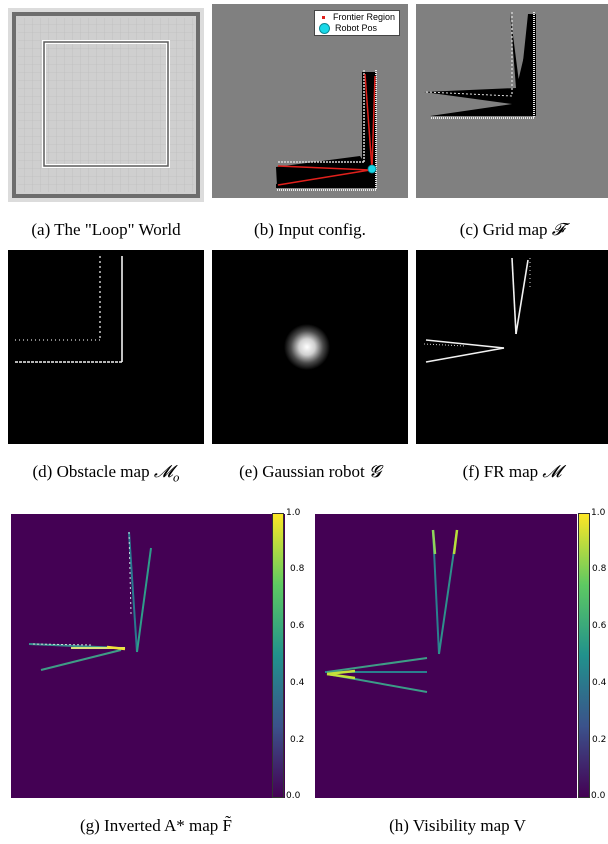  I want to click on cb-g-tick-5: 0.2, so click(297, 740).